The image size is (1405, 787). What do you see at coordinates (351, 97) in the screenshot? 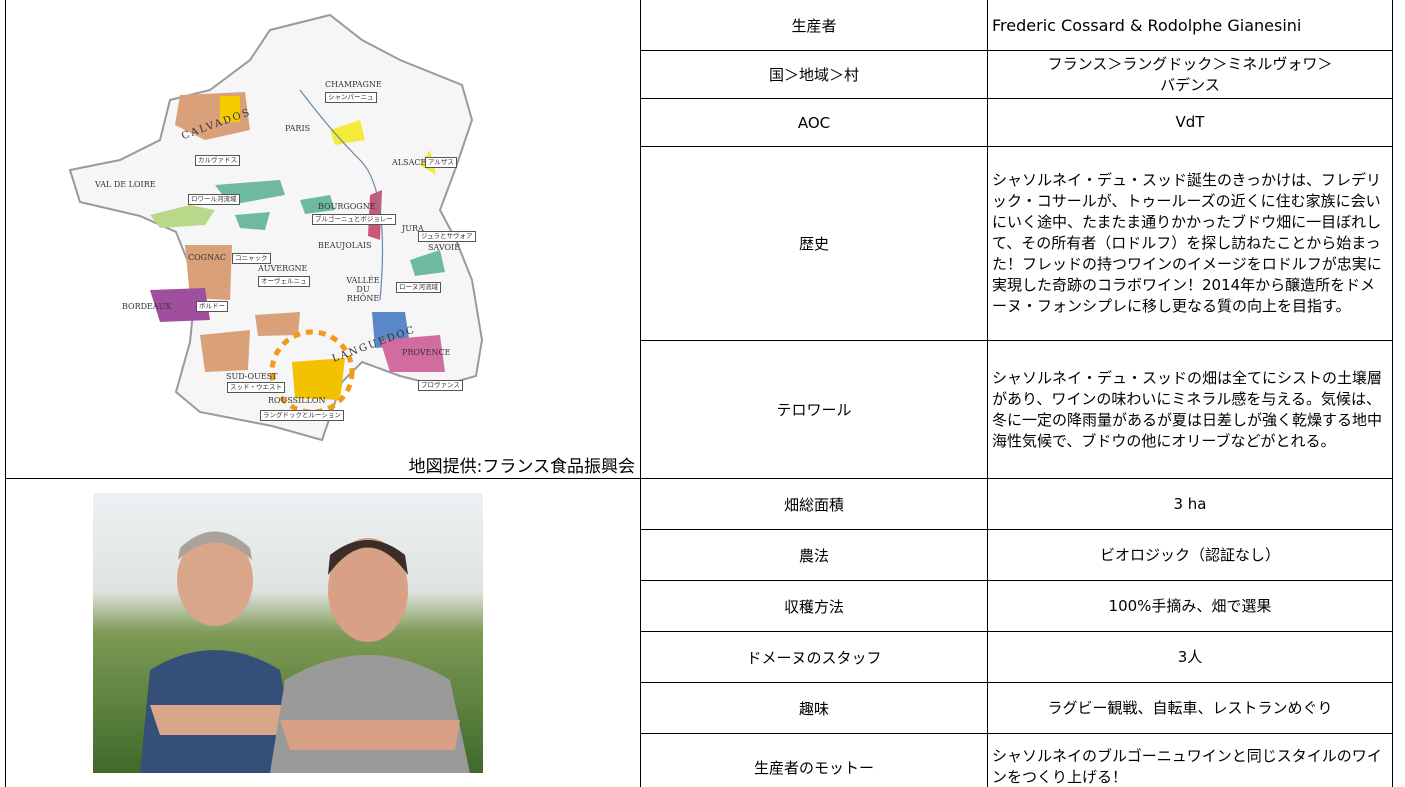
I see `map-label: シャンパーニュ` at bounding box center [351, 97].